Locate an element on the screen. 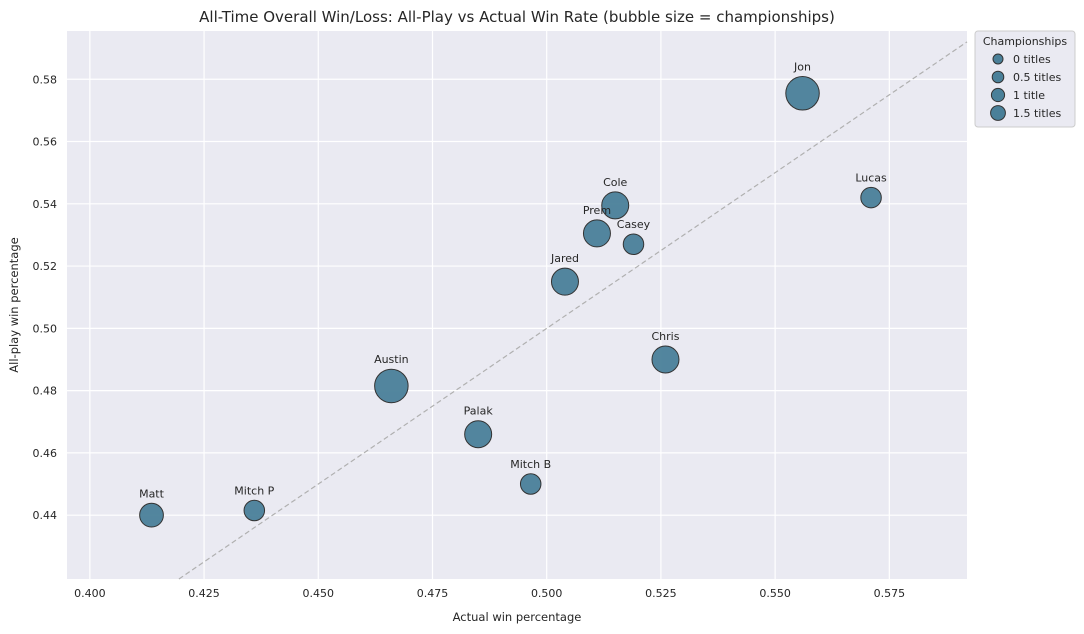  legend-entry-label: 1 title is located at coordinates (1029, 95).